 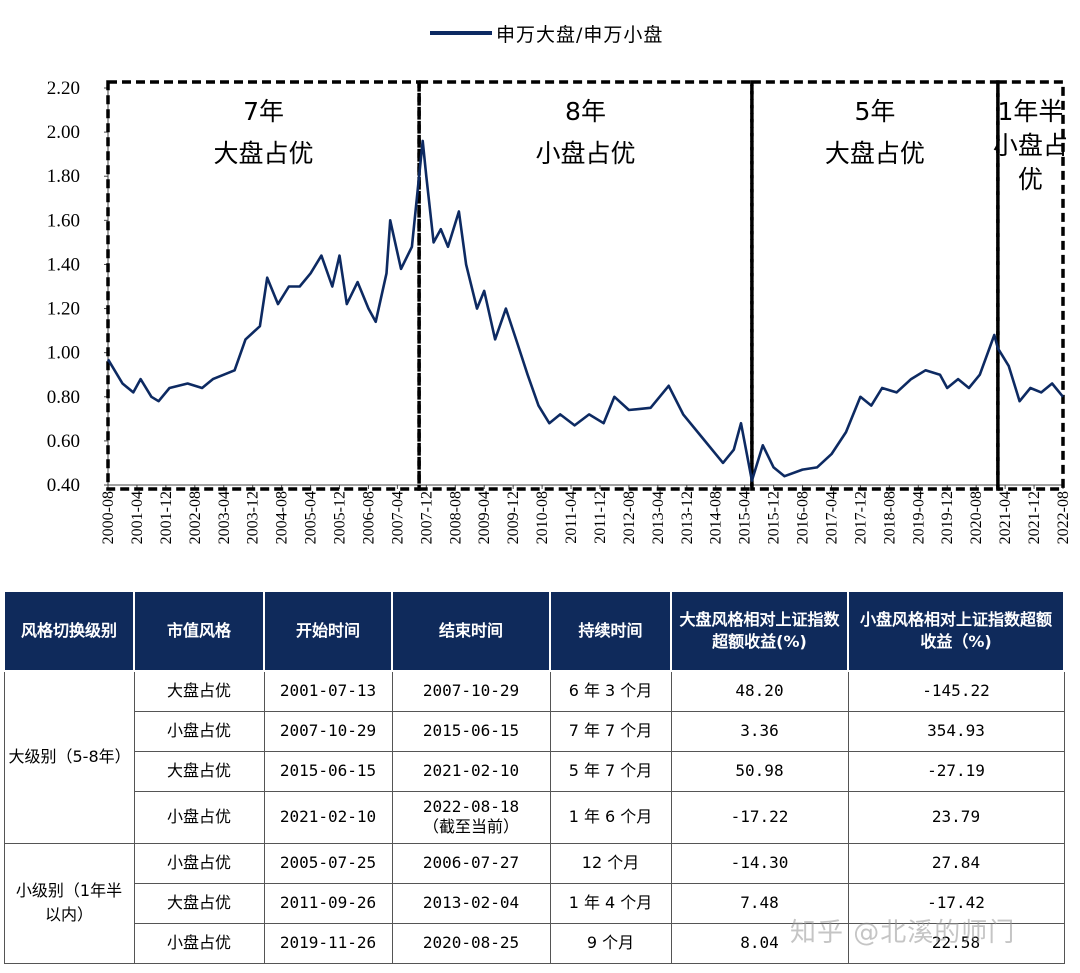 What do you see at coordinates (1030, 145) in the screenshot?
I see `regime-label: 小盘占` at bounding box center [1030, 145].